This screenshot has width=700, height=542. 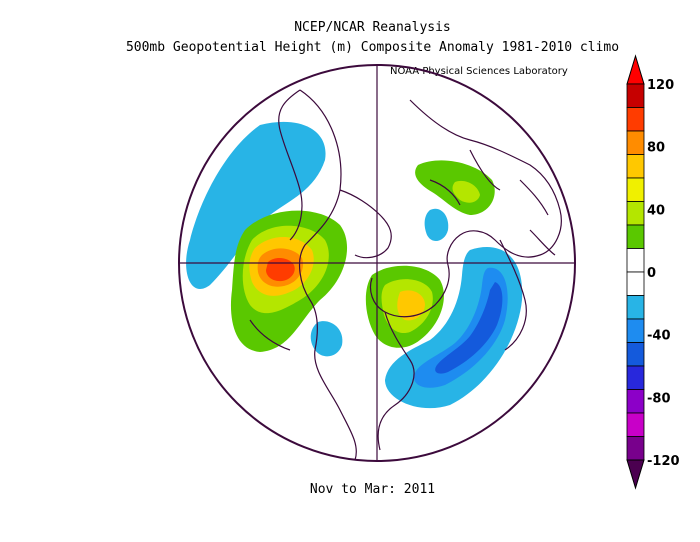 I want to click on anomaly-north-pacific-negative, so click(x=256, y=205).